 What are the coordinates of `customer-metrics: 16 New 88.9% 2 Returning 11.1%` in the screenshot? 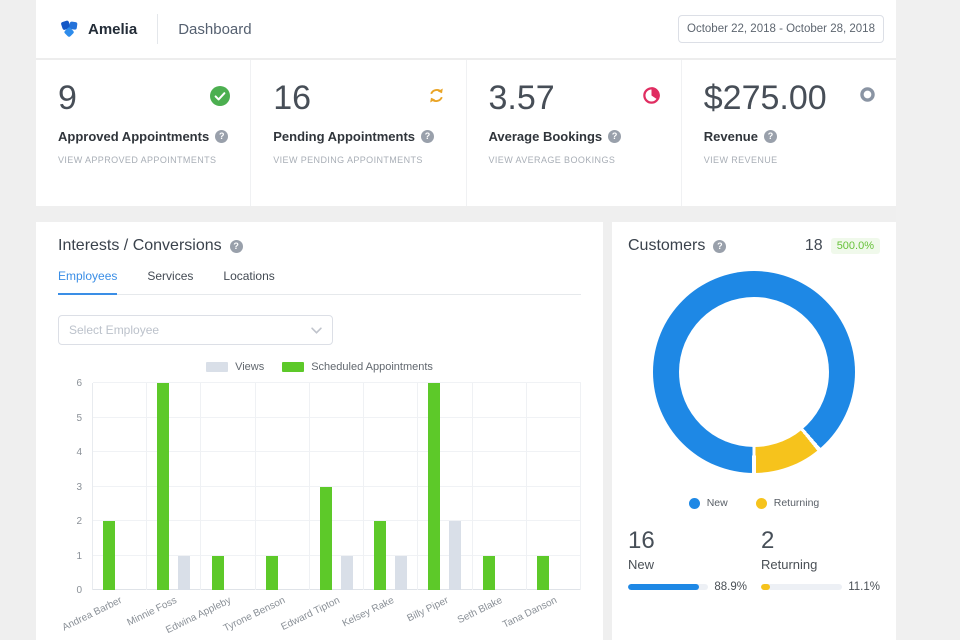 It's located at (754, 560).